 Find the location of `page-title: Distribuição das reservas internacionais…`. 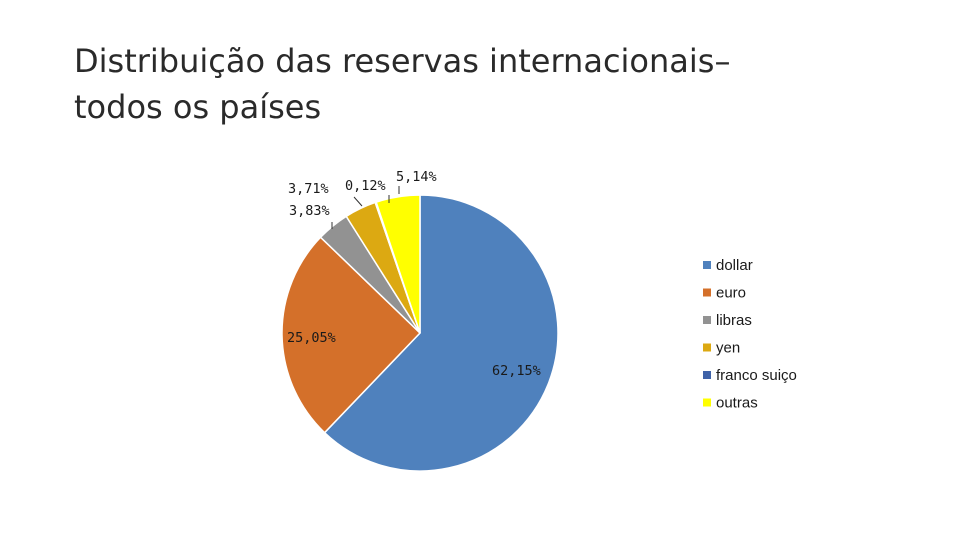

page-title: Distribuição das reservas internacionais… is located at coordinates (454, 84).